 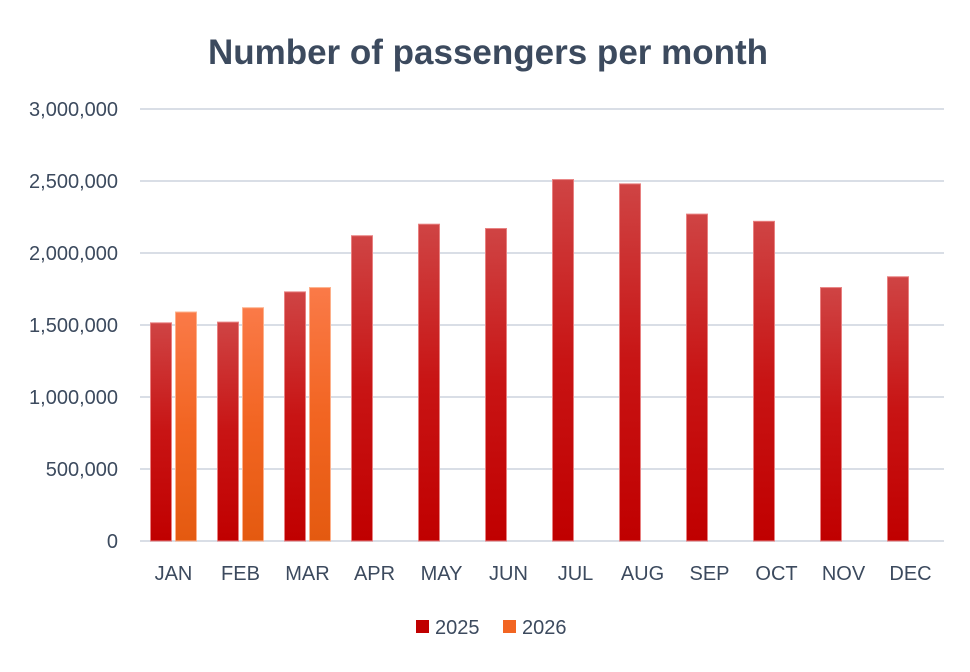 I want to click on y-tick-label: 3,000,000, so click(x=73, y=110).